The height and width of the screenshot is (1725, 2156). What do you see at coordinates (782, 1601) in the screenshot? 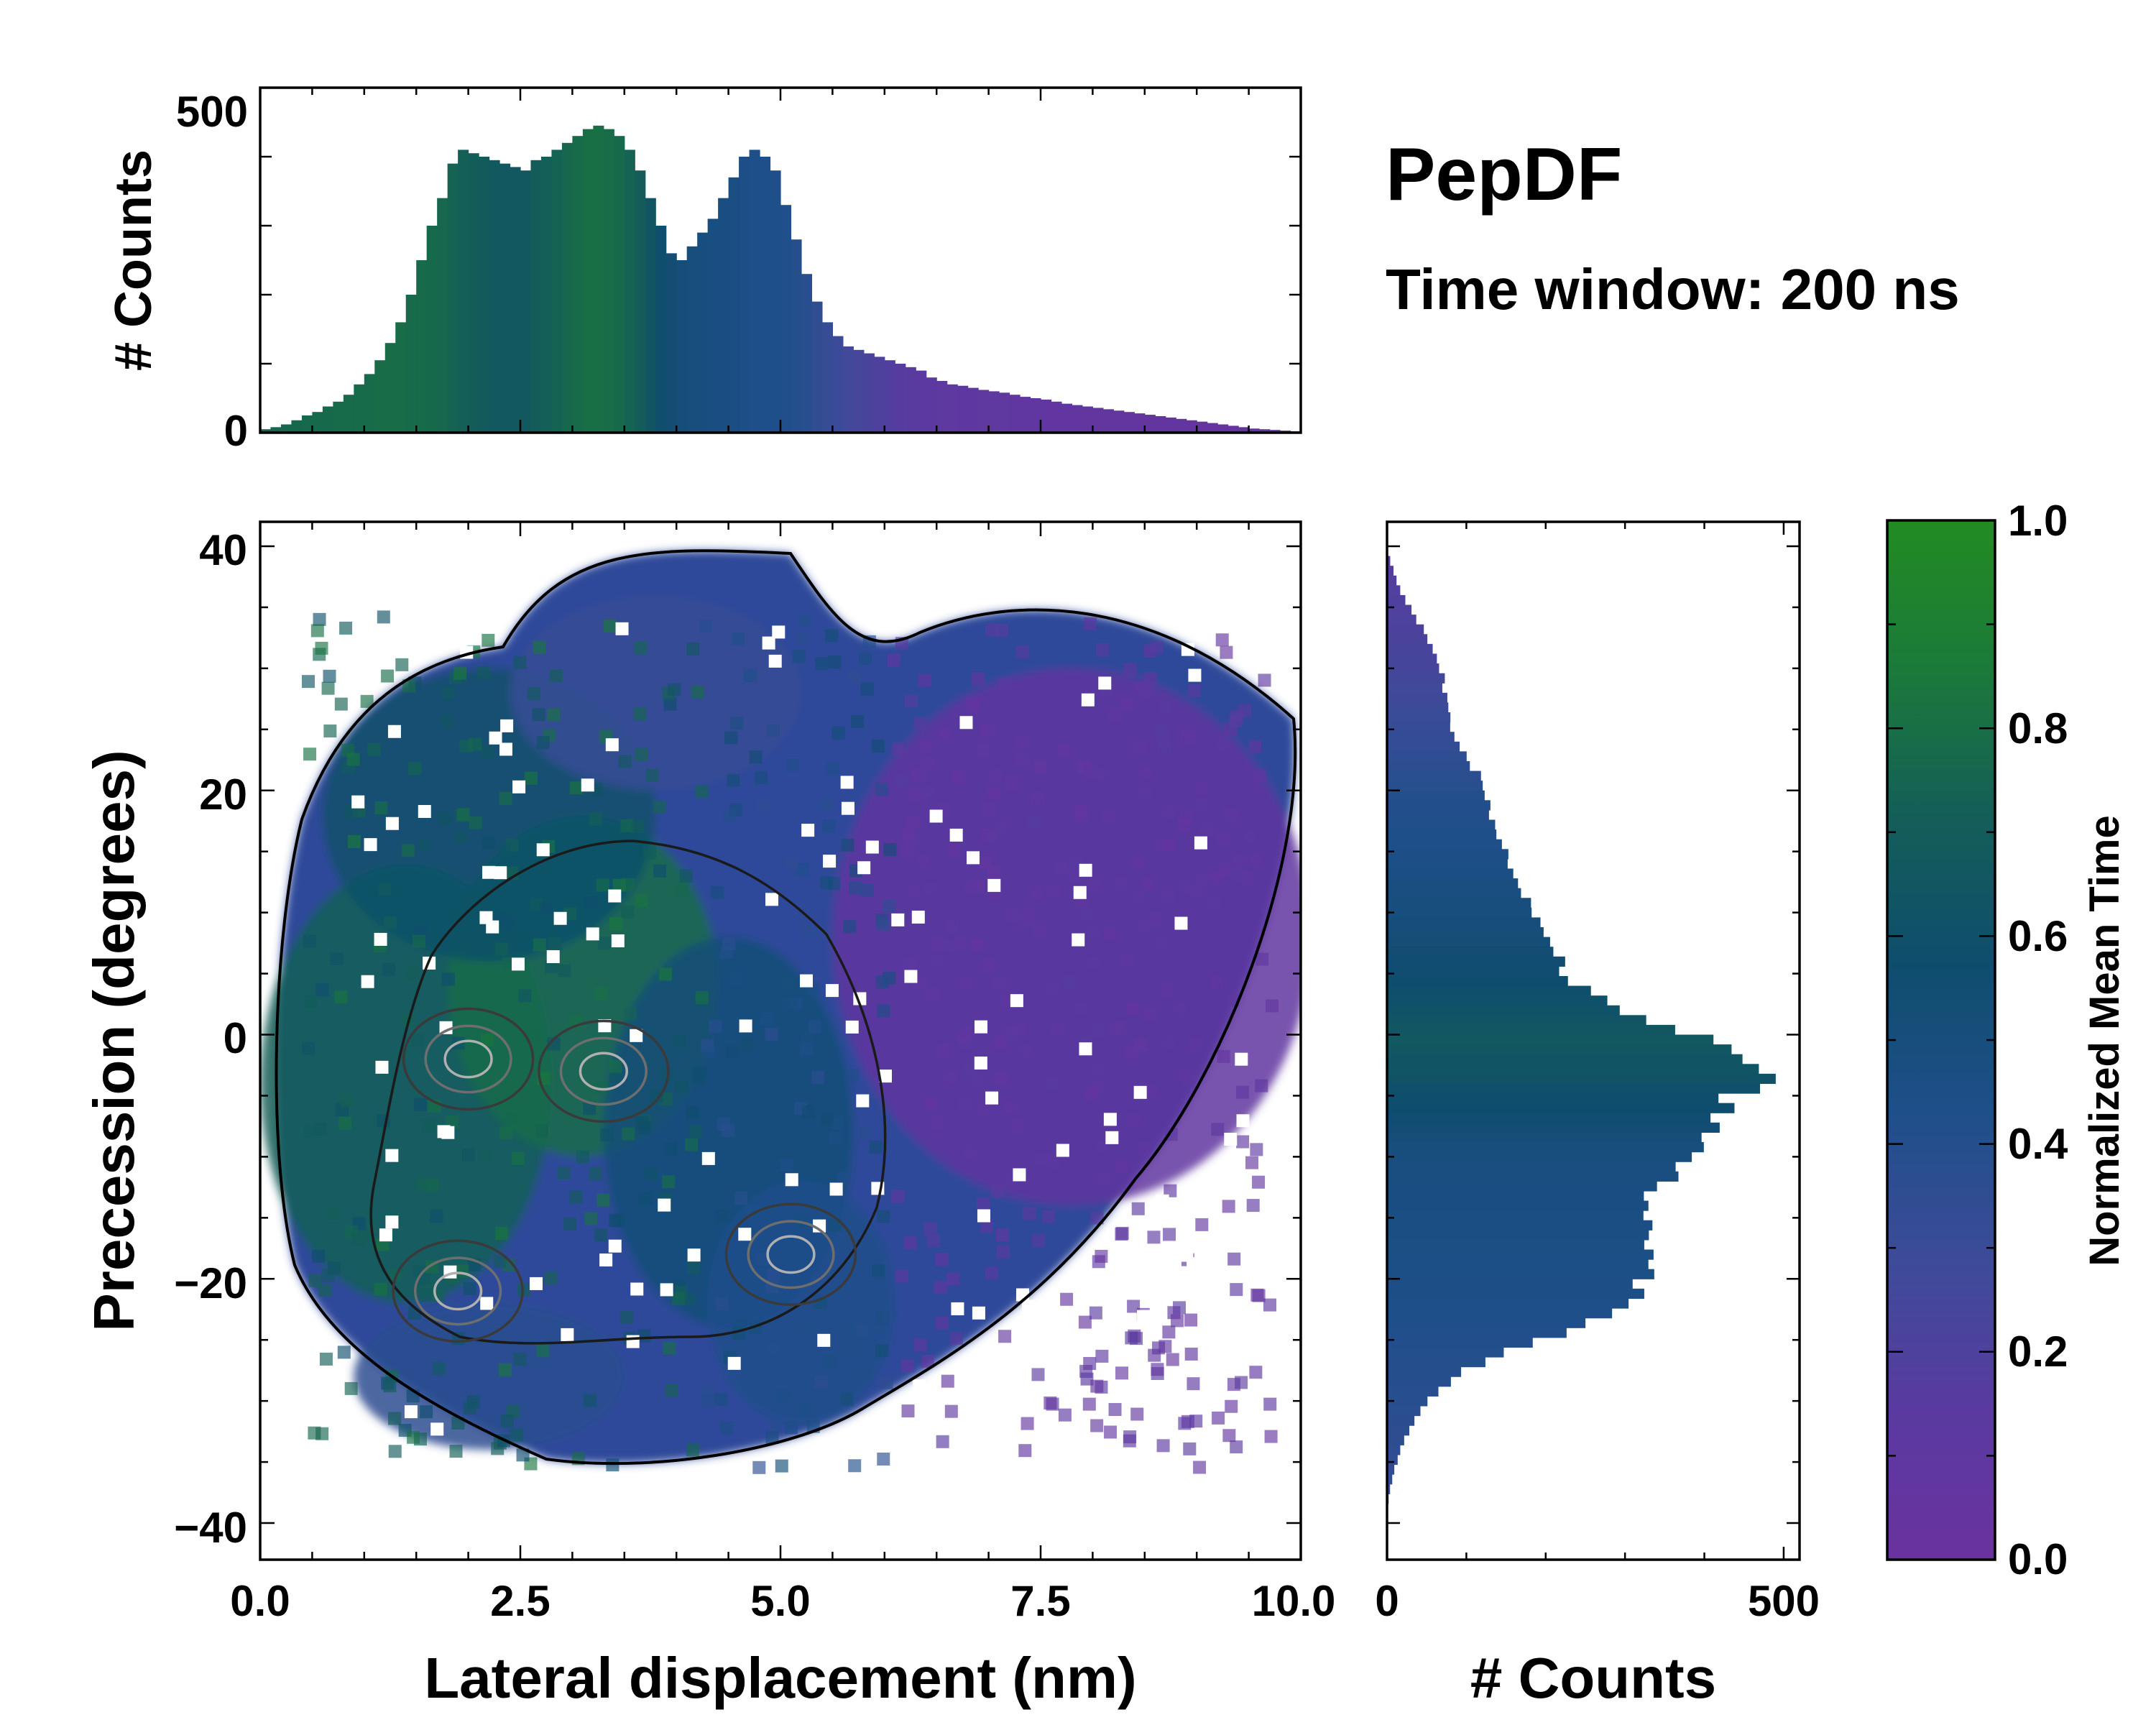
I see `x-tick-labels: 0.0 2.5 5.0 7.5 10.0` at bounding box center [782, 1601].